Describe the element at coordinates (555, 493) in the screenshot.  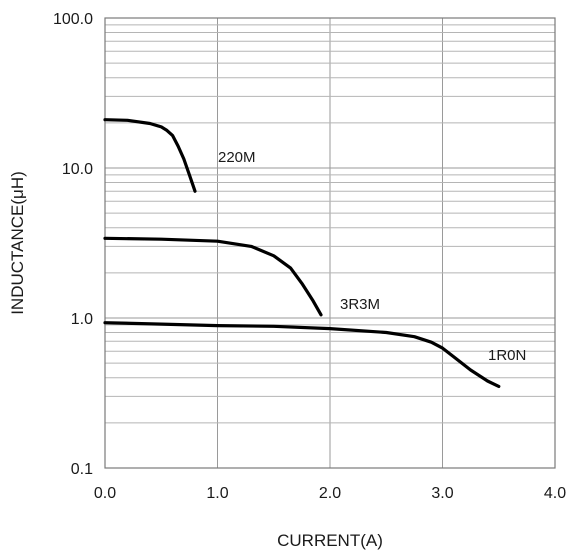
I see `x-tick-label: 4.0` at that location.